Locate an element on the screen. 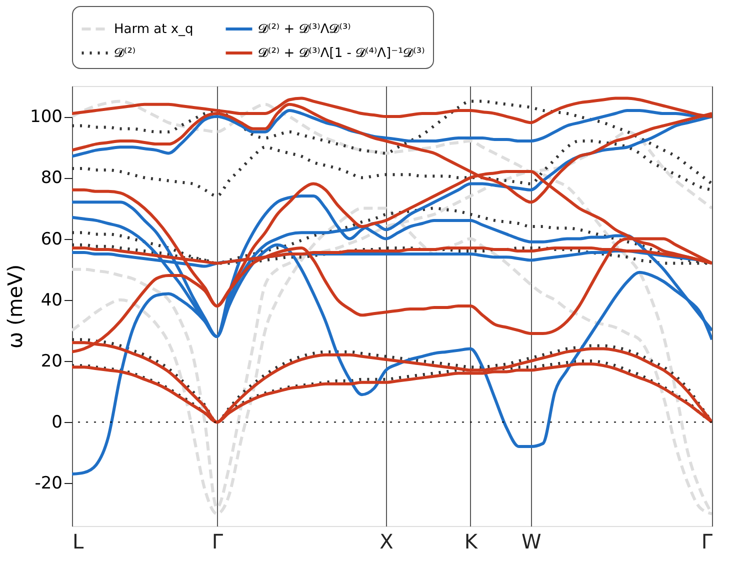 The height and width of the screenshot is (578, 748). x-tick-label: L is located at coordinates (78, 542).